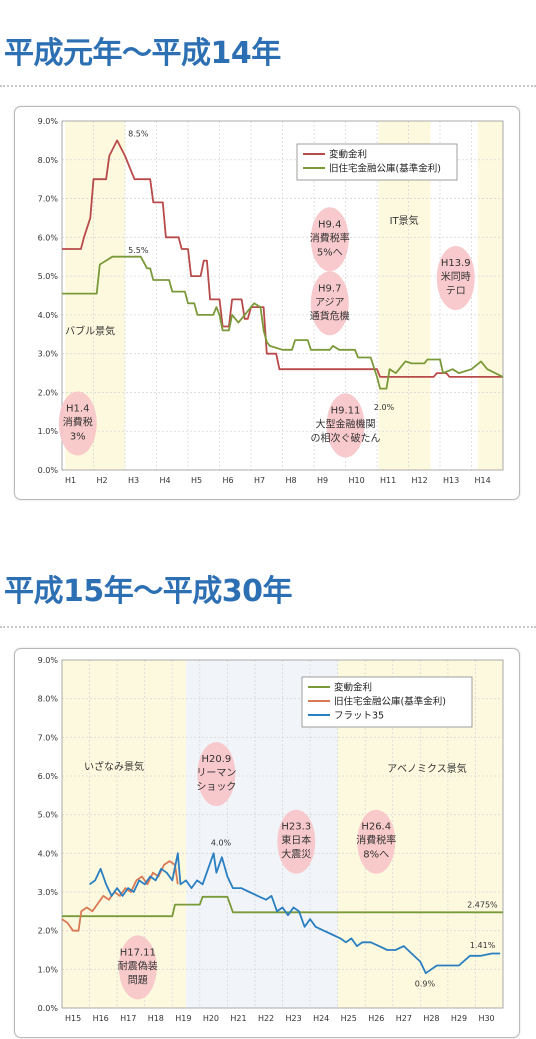 This screenshot has height=1039, width=536. Describe the element at coordinates (321, 1018) in the screenshot. I see `x-tick-label: H24` at that location.